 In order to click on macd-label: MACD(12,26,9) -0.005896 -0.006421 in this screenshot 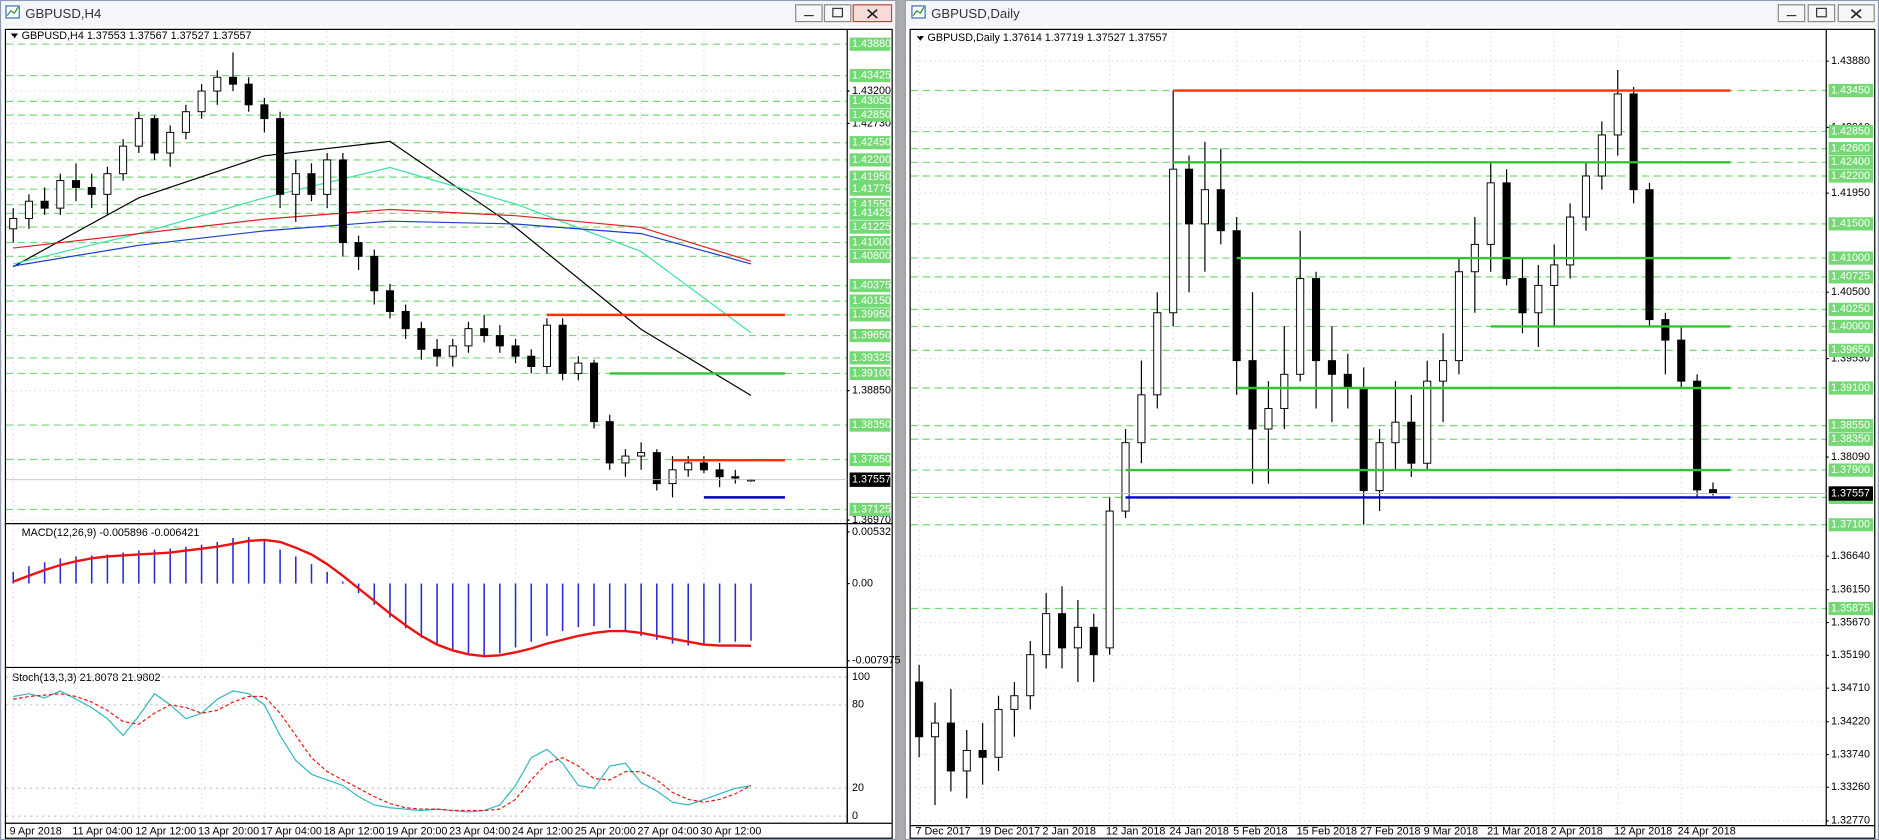, I will do `click(111, 533)`.